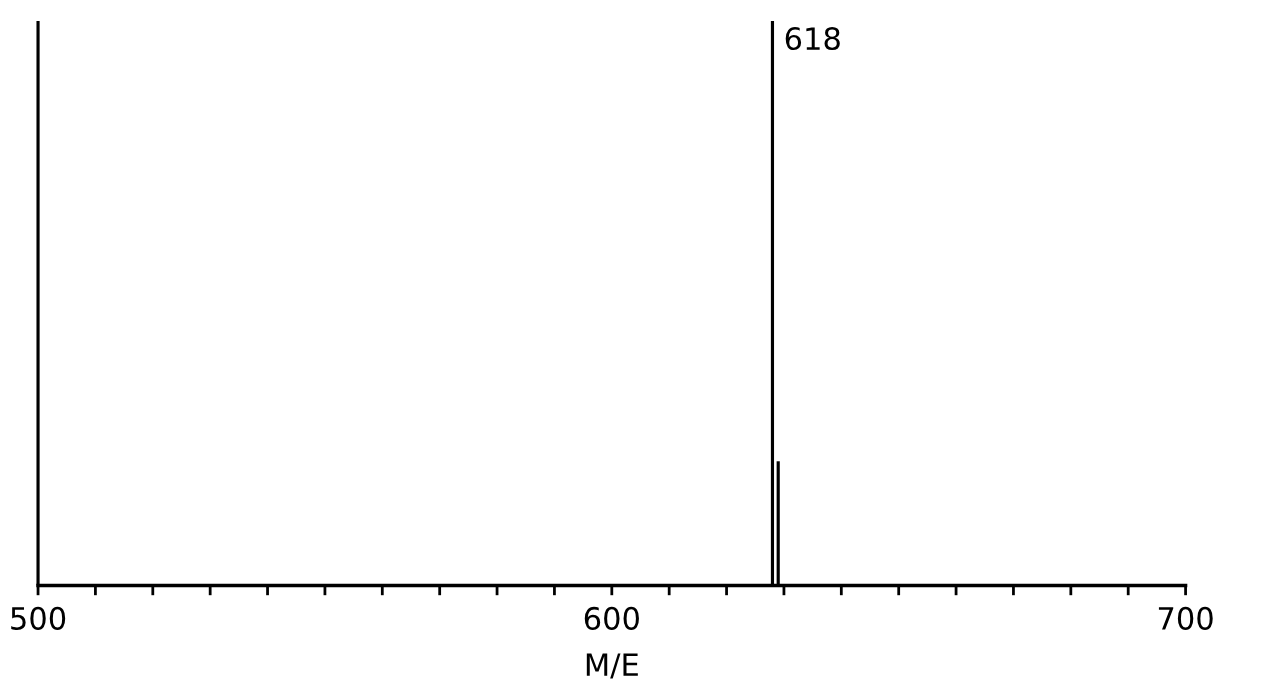 The width and height of the screenshot is (1268, 697). Describe the element at coordinates (38, 618) in the screenshot. I see `x-tick-label: 500` at that location.